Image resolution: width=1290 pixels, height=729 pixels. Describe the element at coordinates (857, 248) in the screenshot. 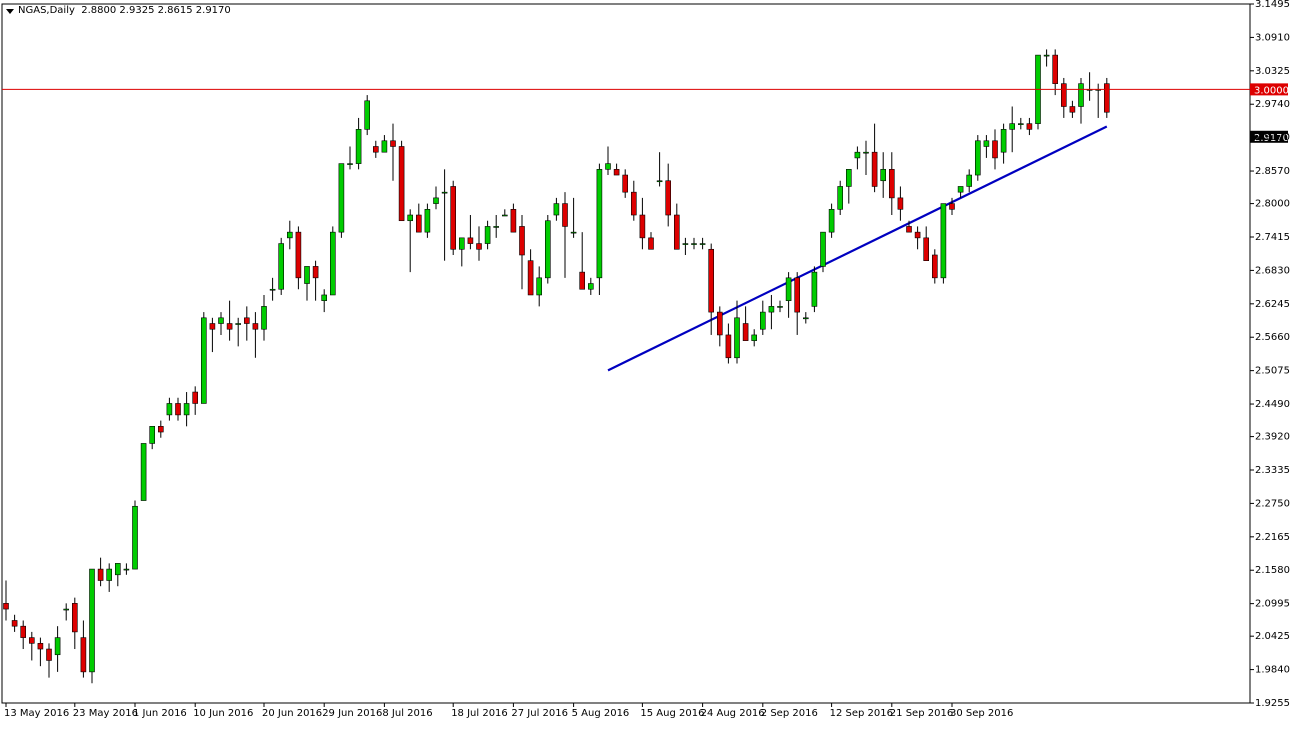

I see `trendline` at that location.